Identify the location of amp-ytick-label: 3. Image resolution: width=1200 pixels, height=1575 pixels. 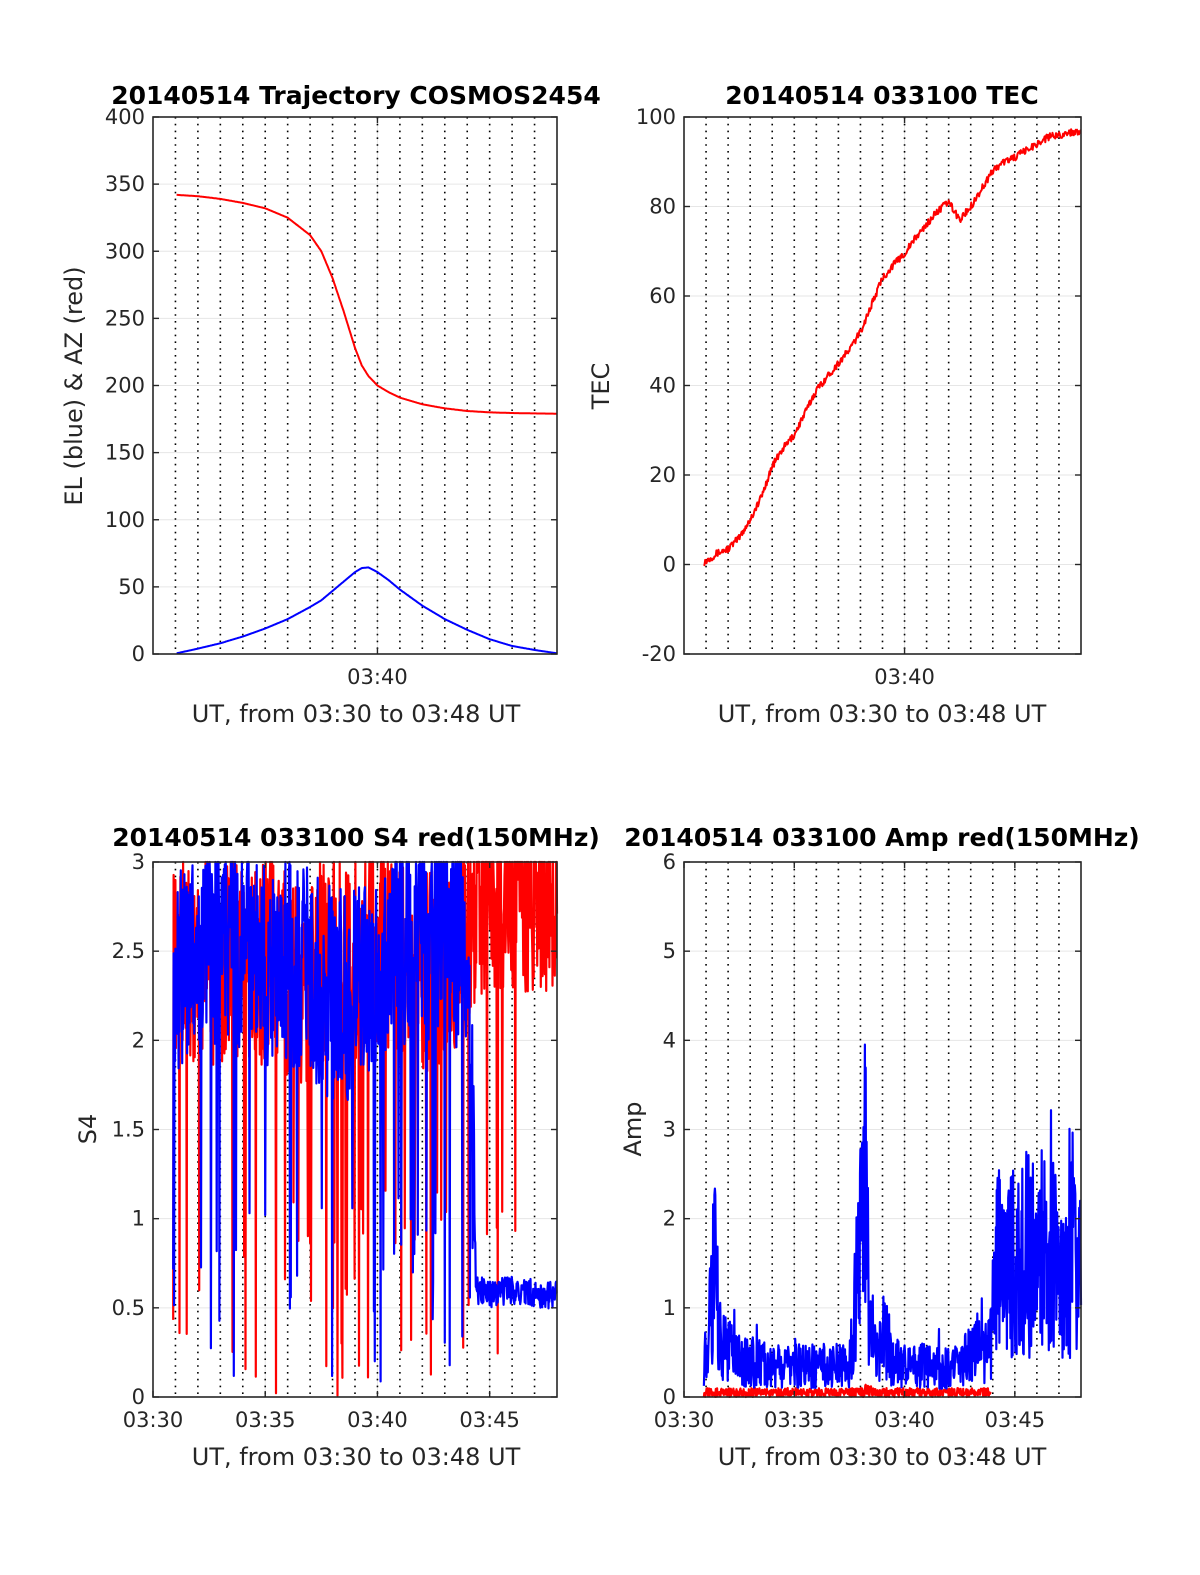
(669, 1130).